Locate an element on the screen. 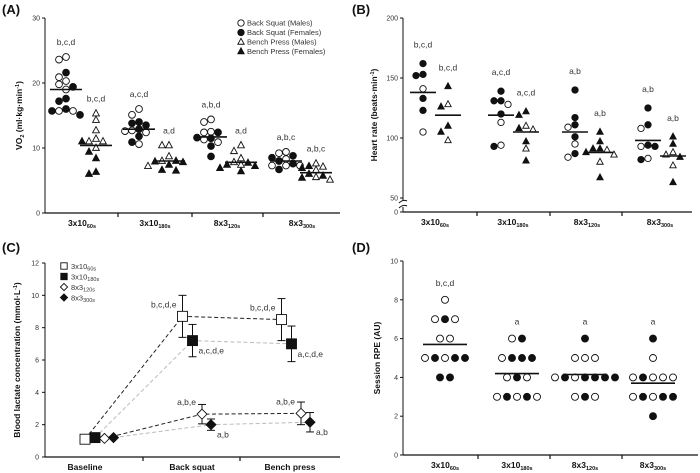 The image size is (700, 473). series: a,b,e a,b,e is located at coordinates (202, 420).